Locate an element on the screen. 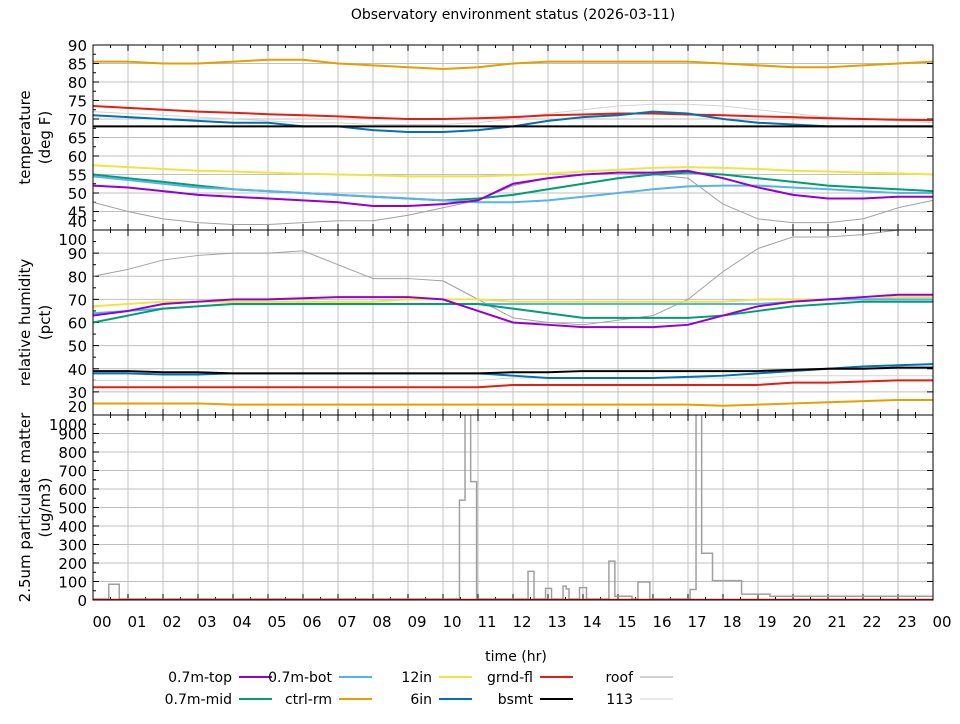 This screenshot has height=724, width=960. x-axis-label: time (hr) is located at coordinates (516, 657).